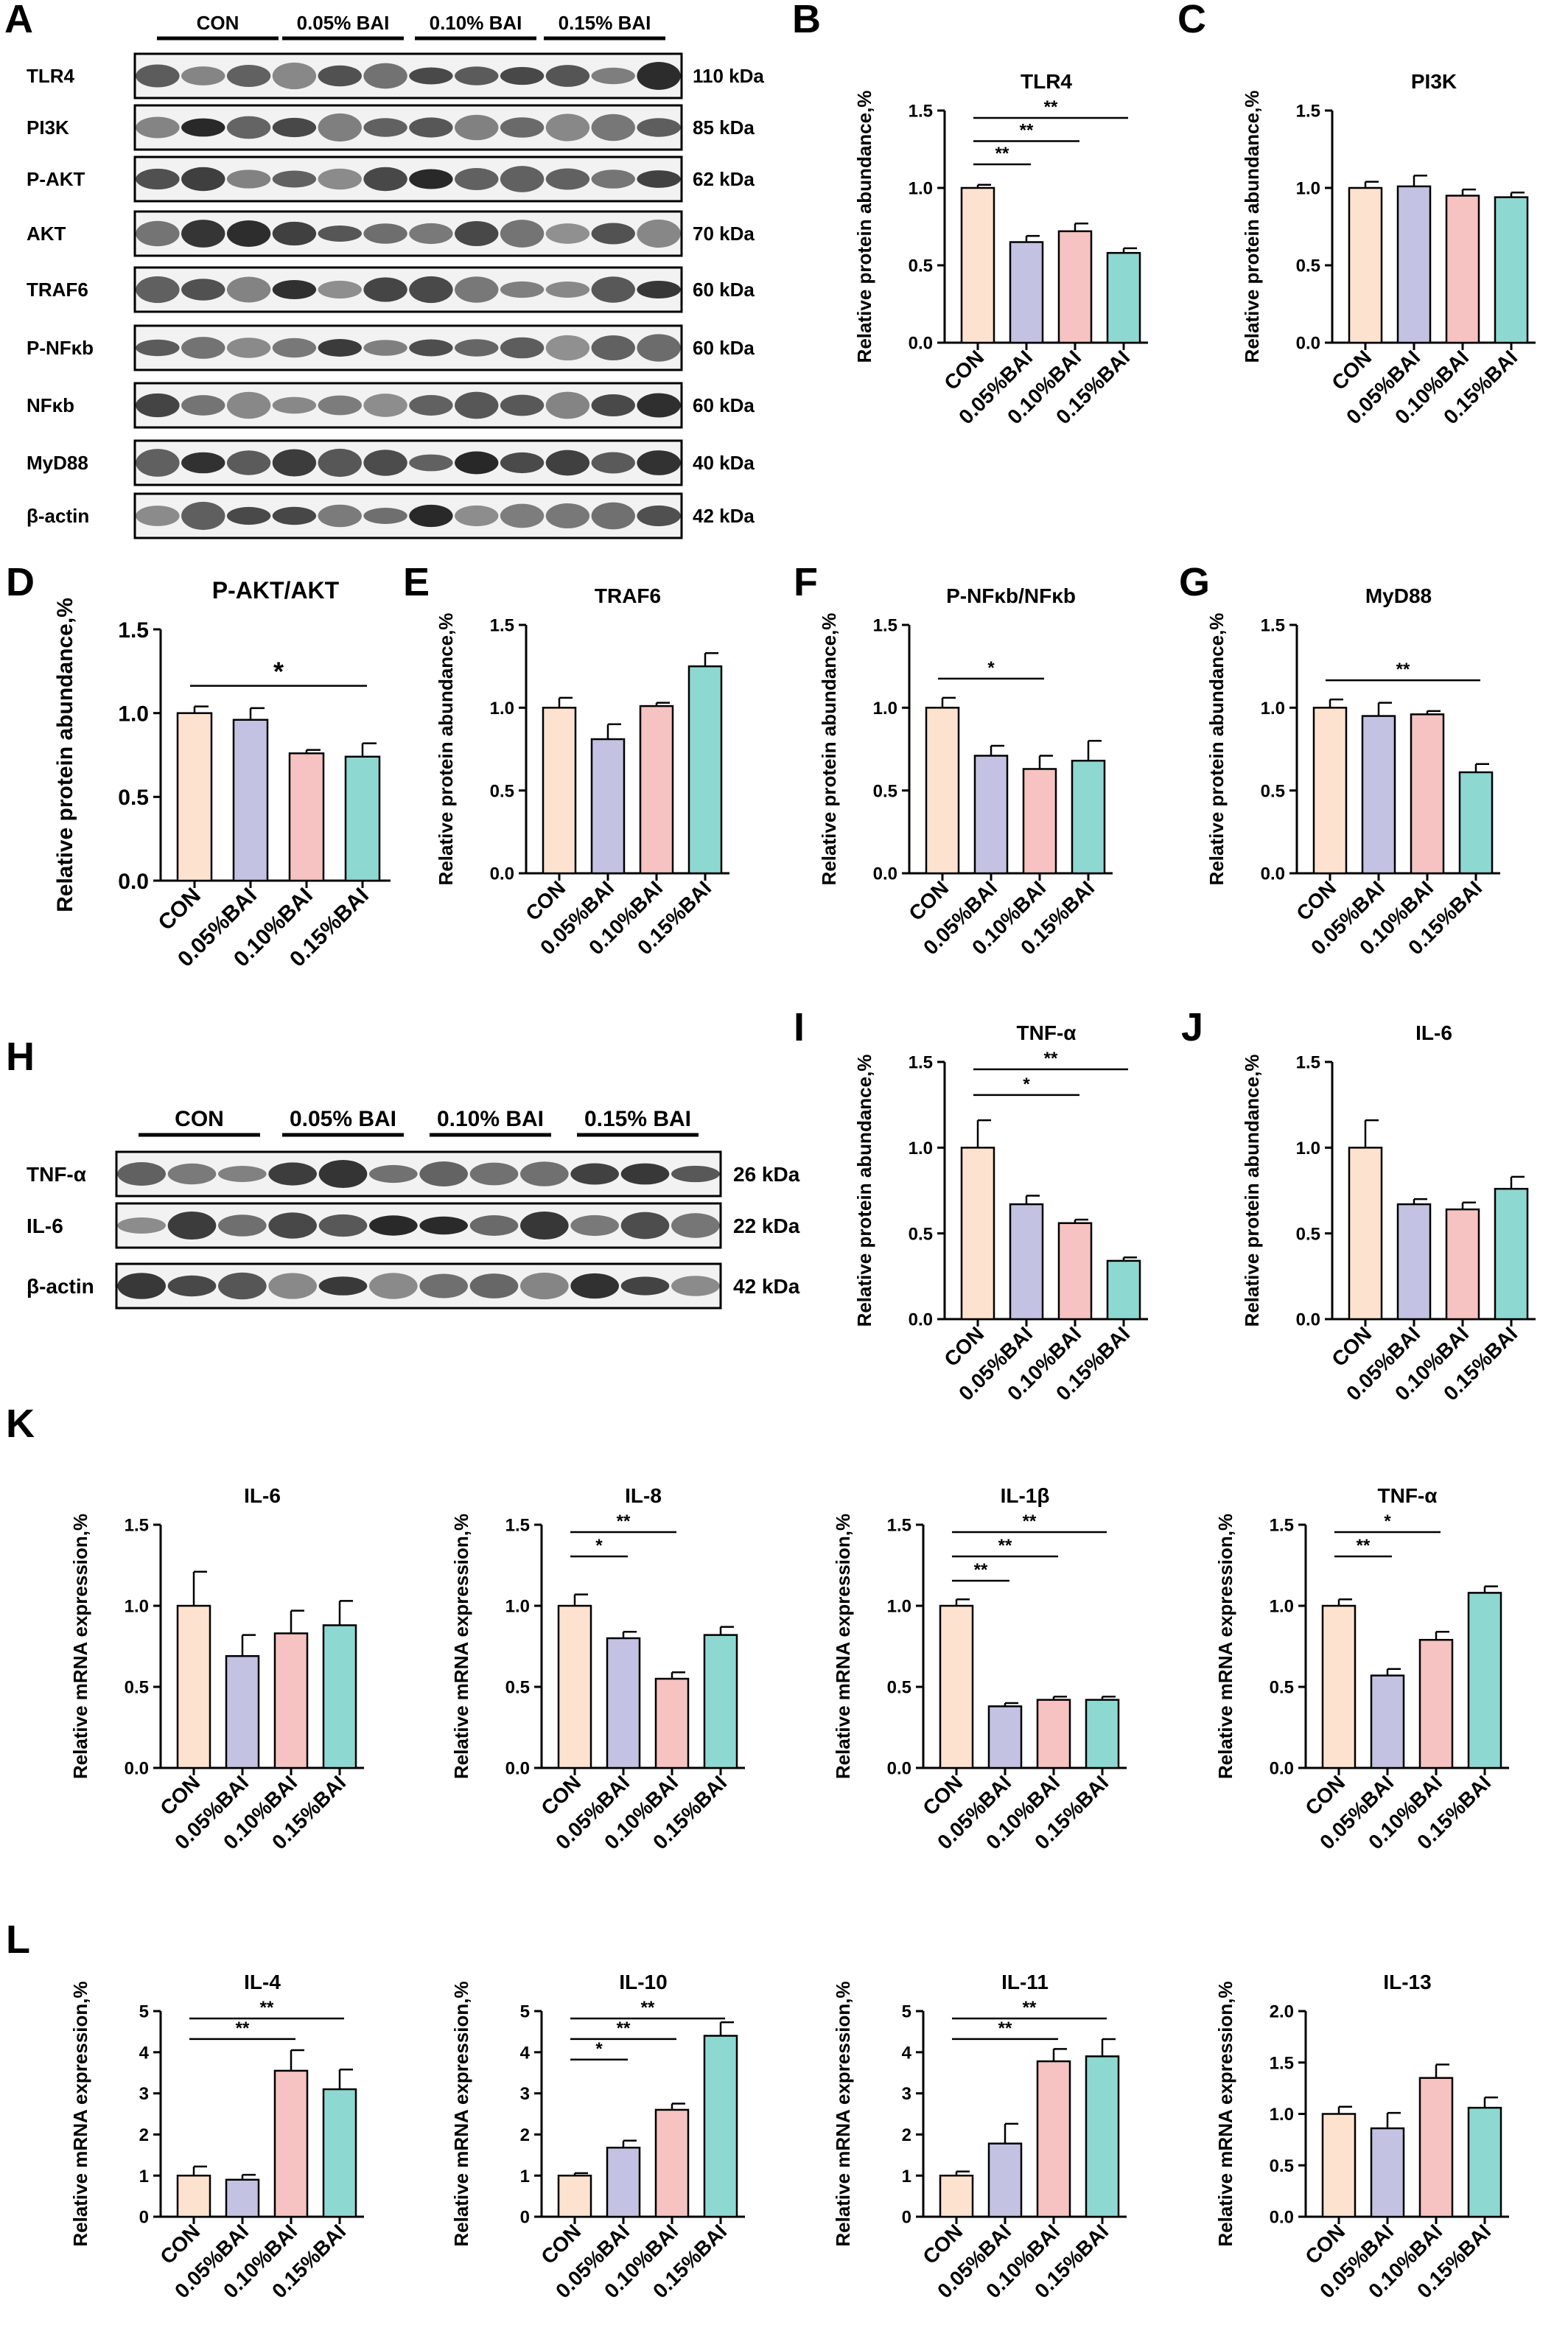  What do you see at coordinates (408, 127) in the screenshot?
I see `blot-strip-pi3k` at bounding box center [408, 127].